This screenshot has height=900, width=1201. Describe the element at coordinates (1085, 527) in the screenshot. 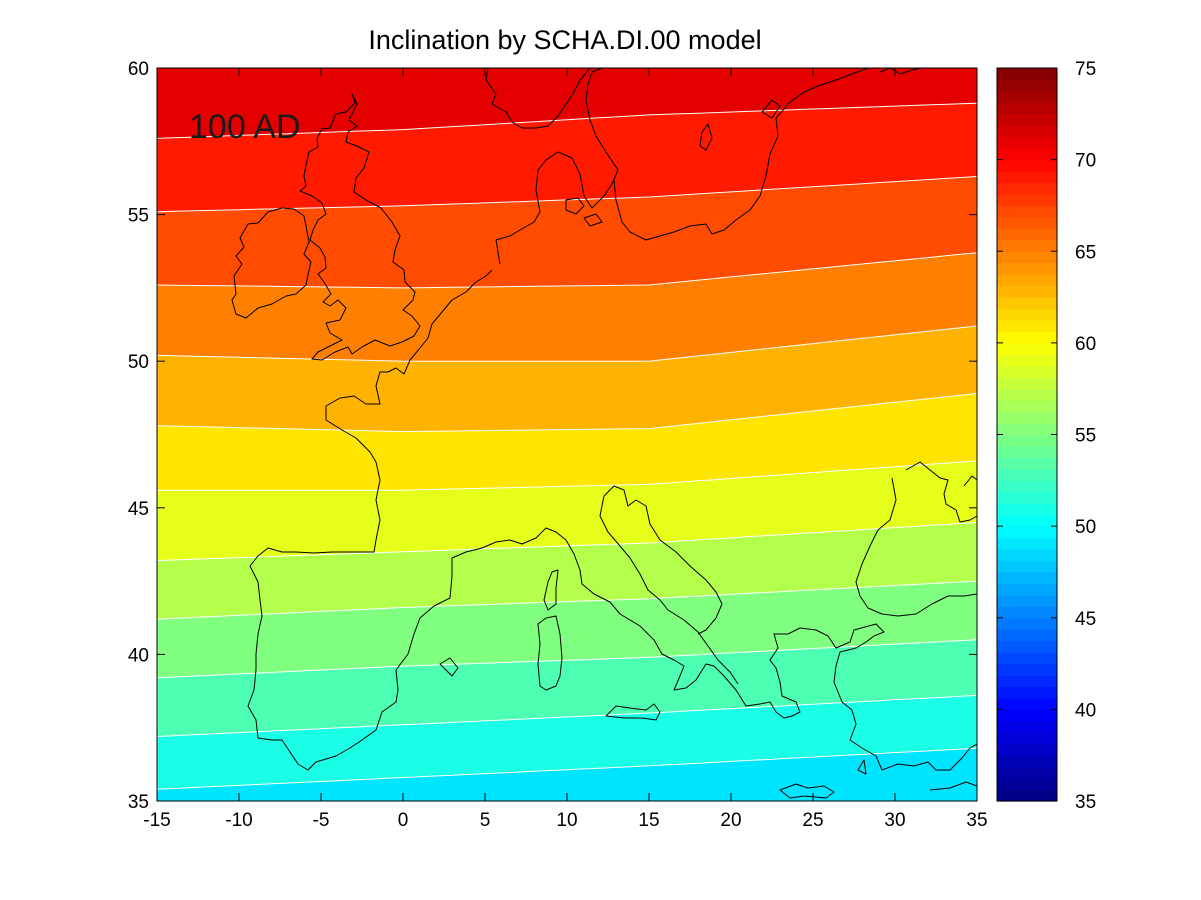

I see `colorbar-tick-label: 50` at that location.